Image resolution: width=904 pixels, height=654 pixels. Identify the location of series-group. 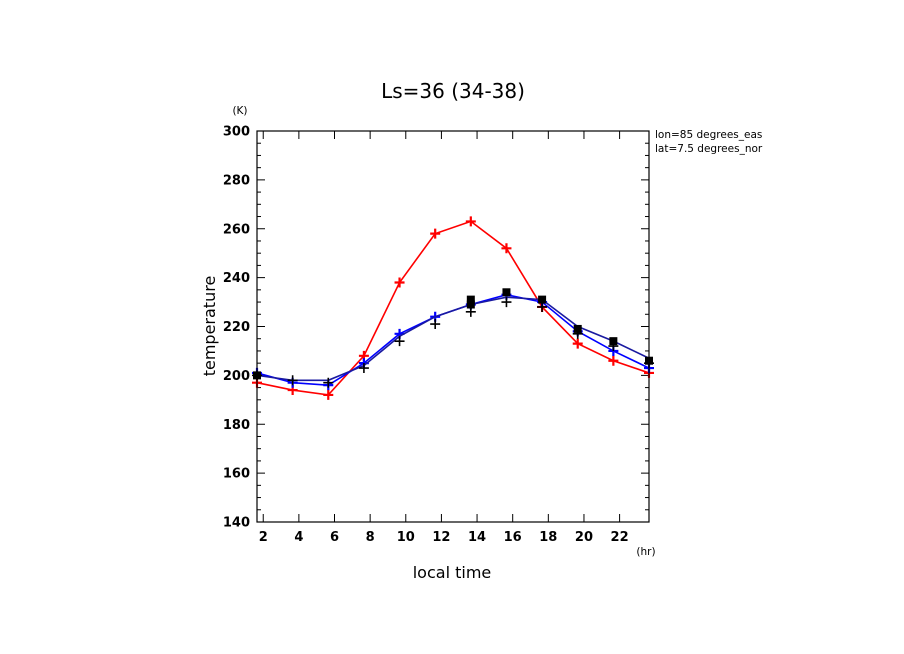
(453, 308).